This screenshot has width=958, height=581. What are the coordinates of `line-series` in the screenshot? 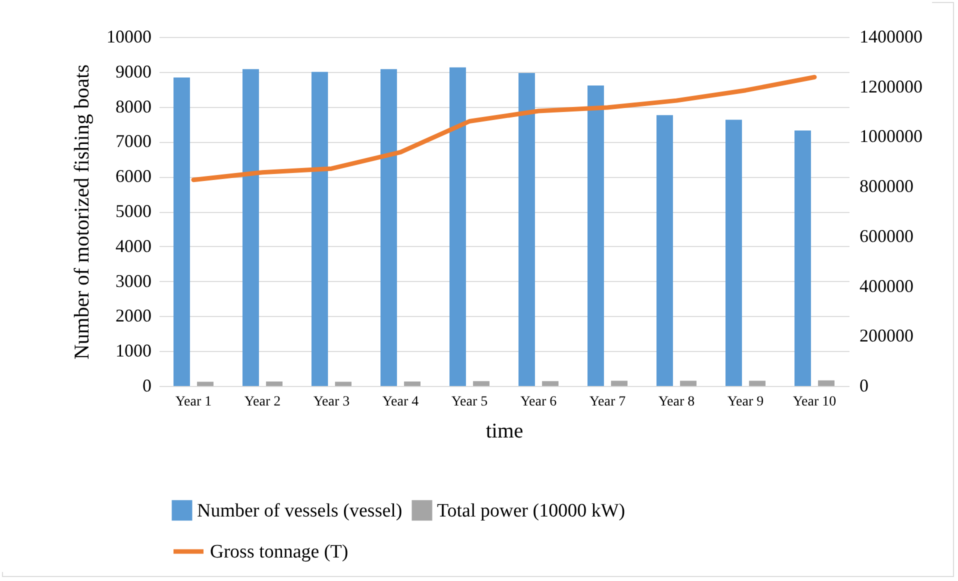 It's located at (504, 128).